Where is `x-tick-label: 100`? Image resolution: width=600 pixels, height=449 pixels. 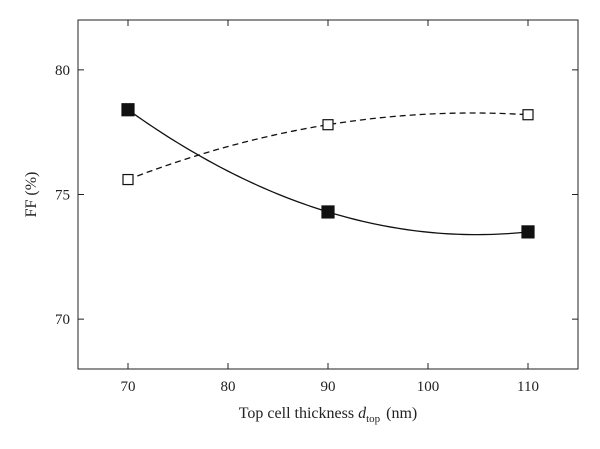 x-tick-label: 100 is located at coordinates (428, 387).